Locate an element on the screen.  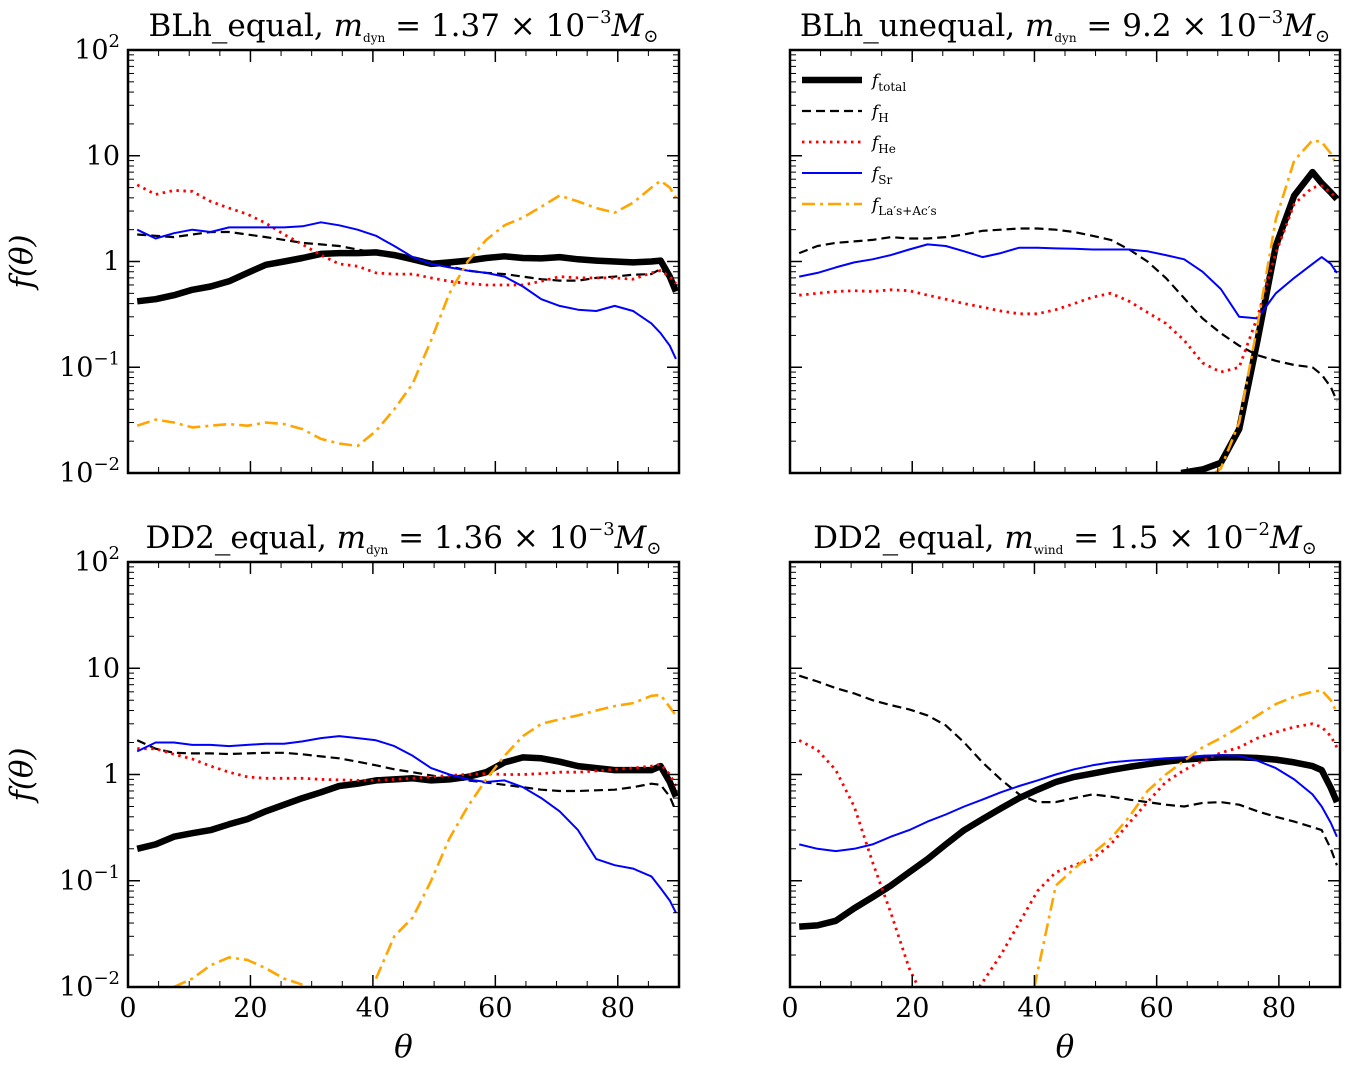
legend: ftotal fH fHe fSr fLa′s+Ac′s is located at coordinates (869, 144).